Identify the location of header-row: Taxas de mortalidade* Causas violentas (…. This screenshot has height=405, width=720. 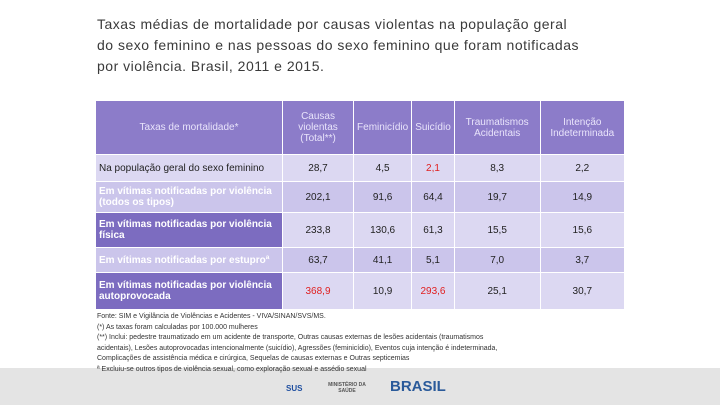
(360, 127).